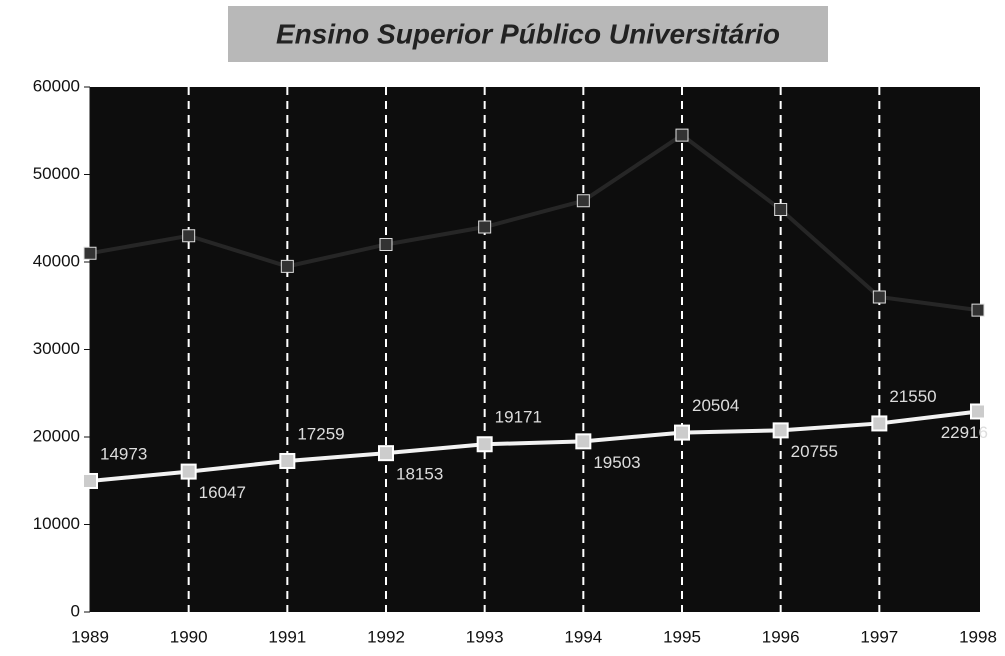 This screenshot has width=1005, height=656. I want to click on data-label: 22916, so click(964, 432).